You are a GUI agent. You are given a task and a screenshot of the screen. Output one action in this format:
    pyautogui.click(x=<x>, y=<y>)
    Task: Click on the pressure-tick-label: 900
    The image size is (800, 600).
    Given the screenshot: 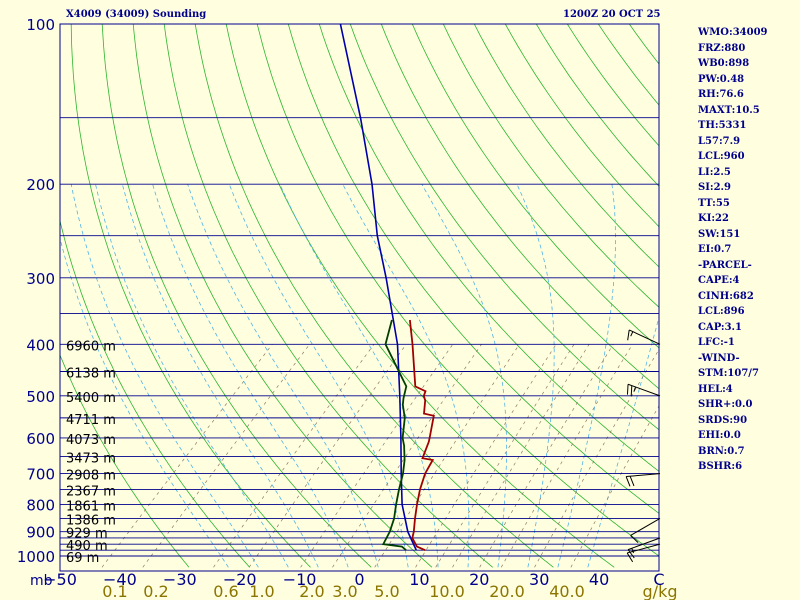 What is the action you would take?
    pyautogui.click(x=40, y=533)
    